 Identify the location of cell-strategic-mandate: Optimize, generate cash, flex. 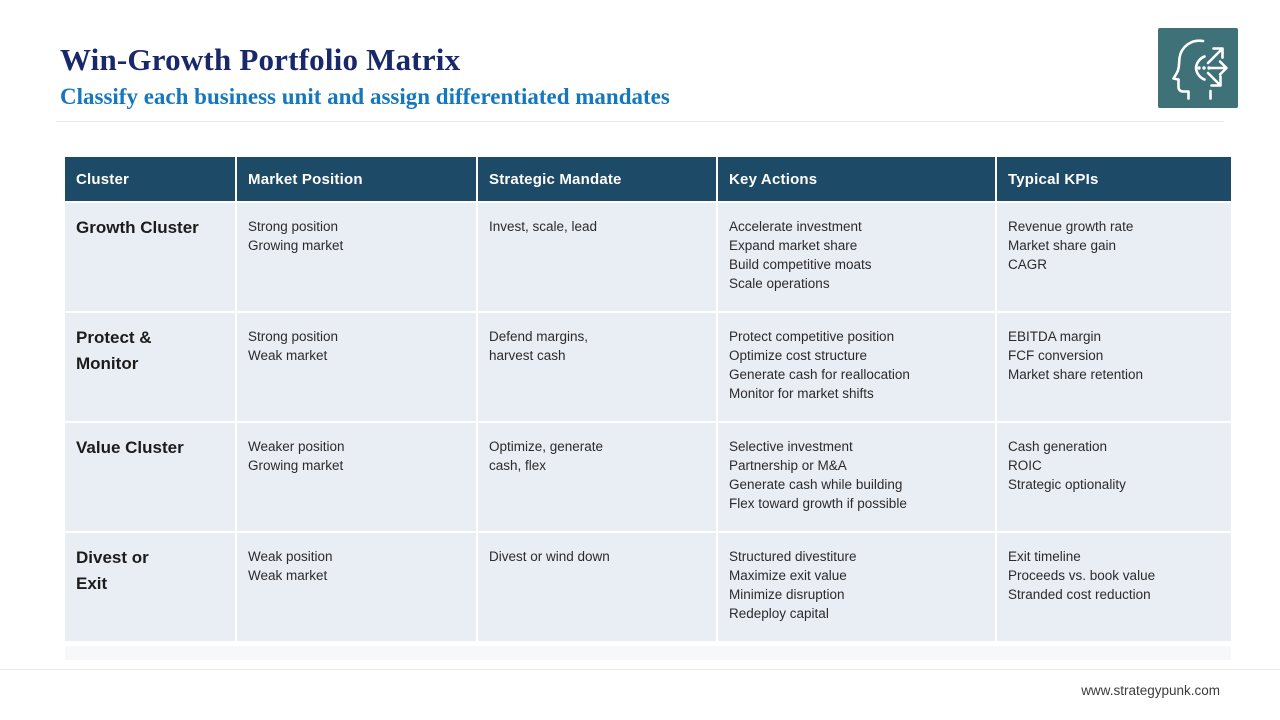
(597, 477).